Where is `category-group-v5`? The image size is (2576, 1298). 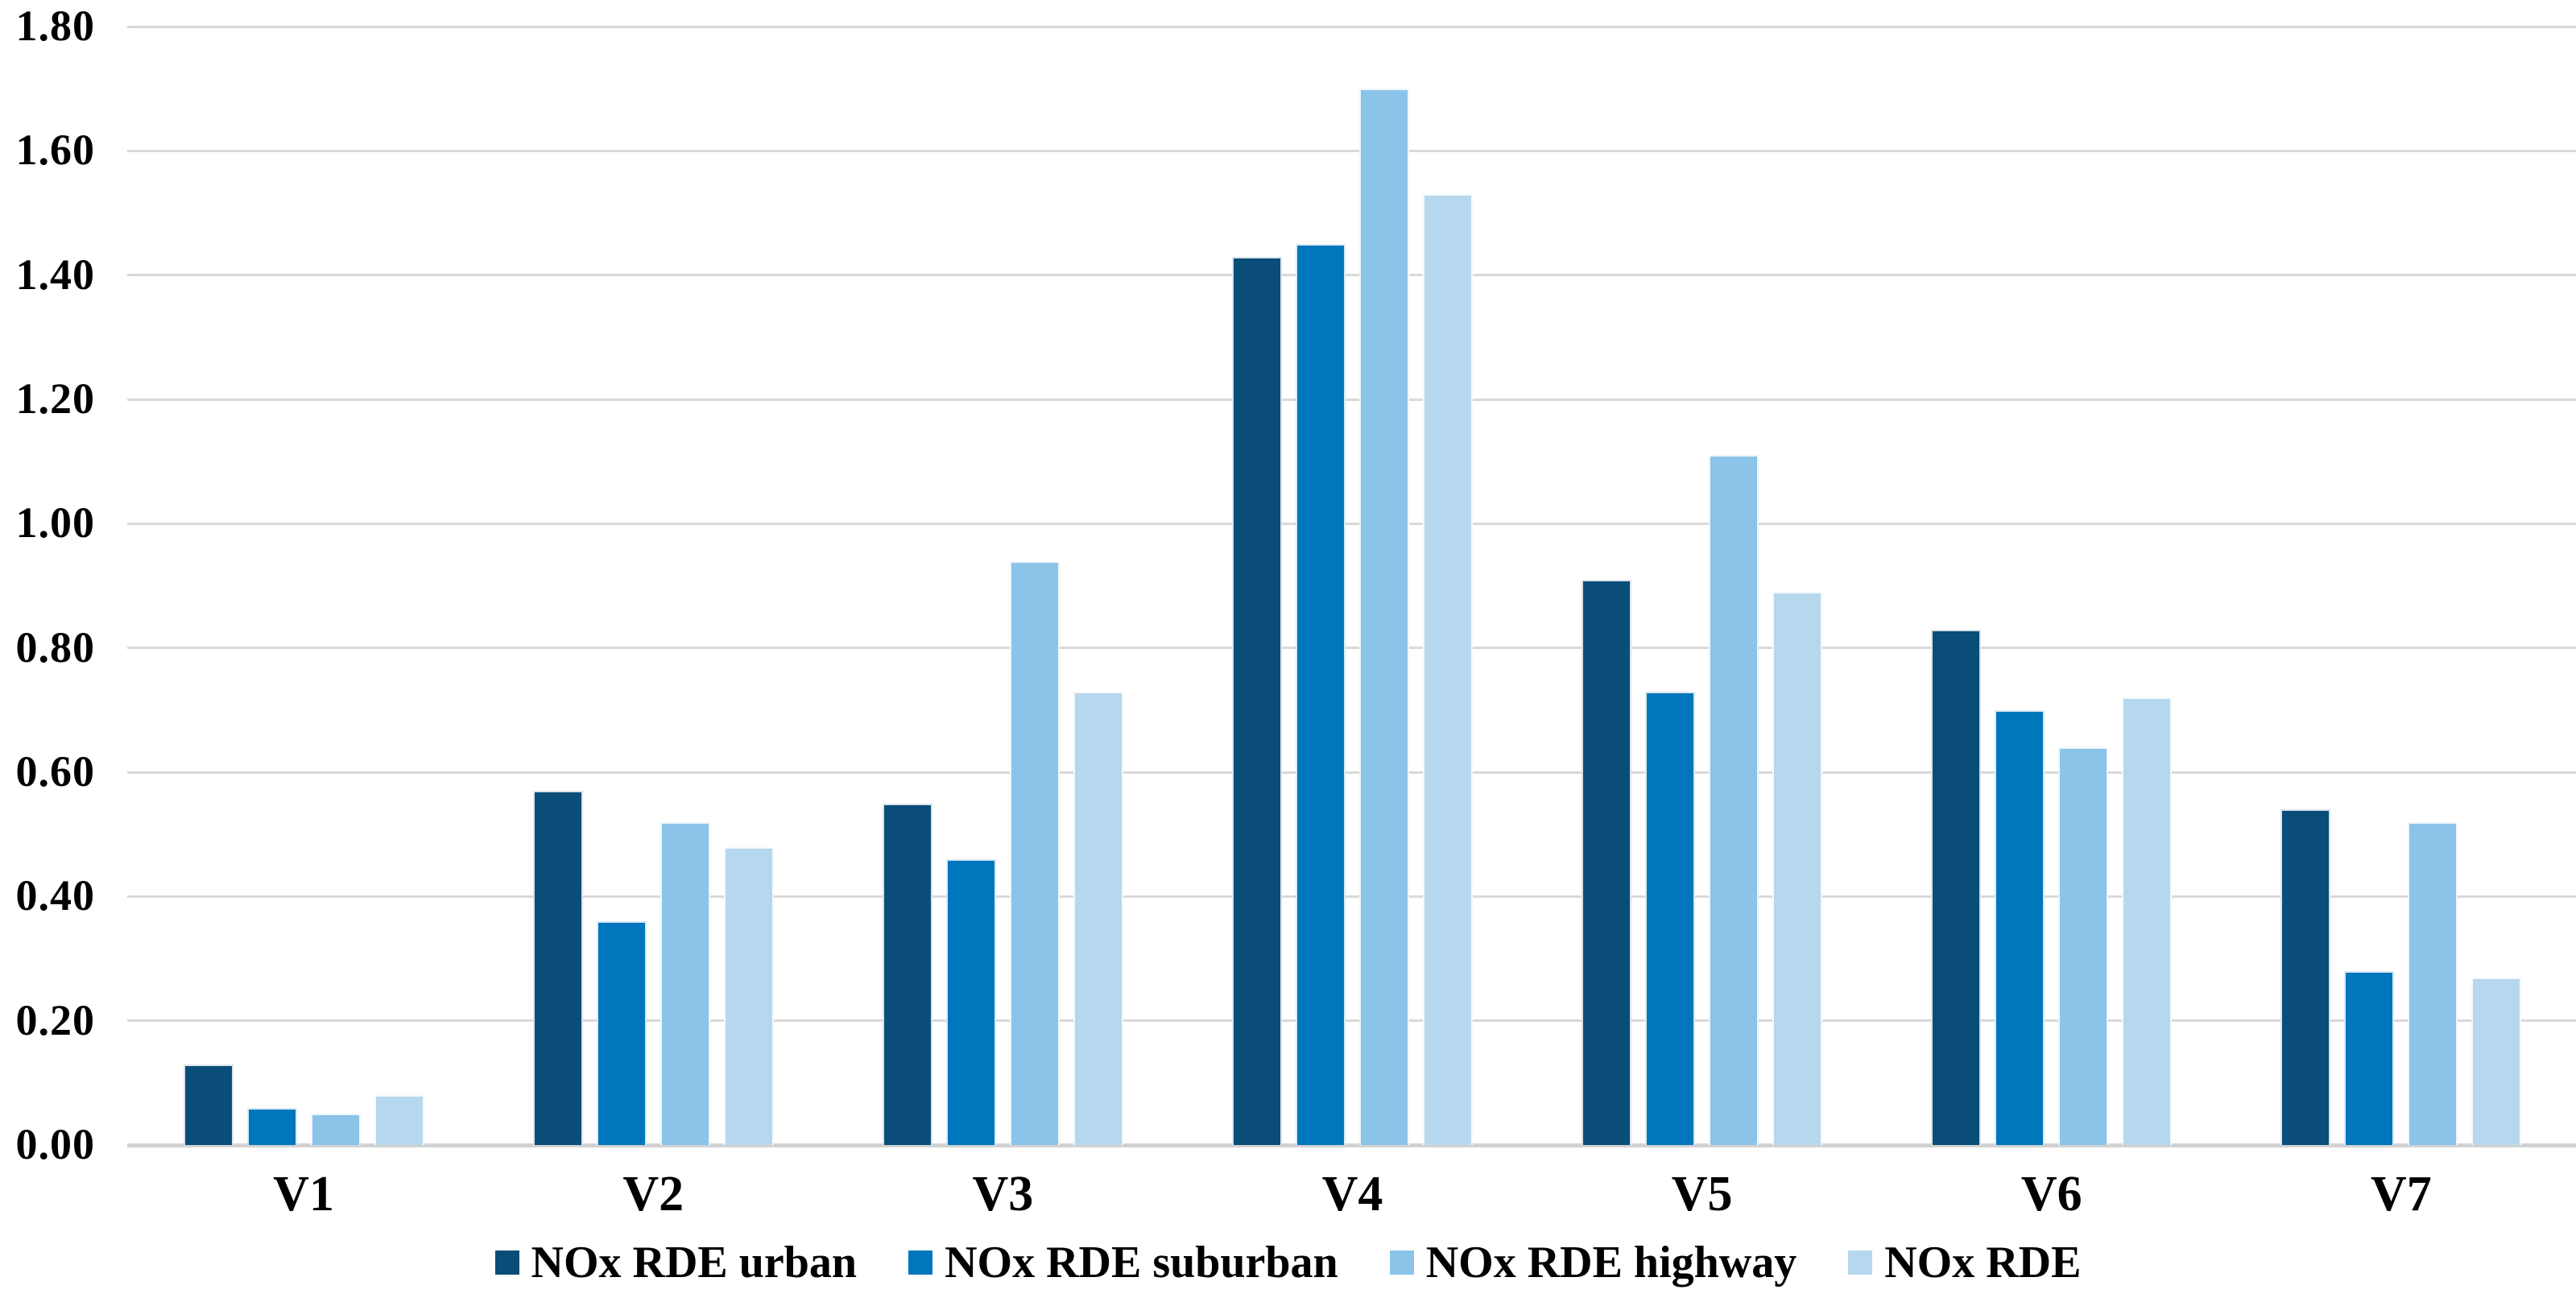
category-group-v5 is located at coordinates (1703, 586).